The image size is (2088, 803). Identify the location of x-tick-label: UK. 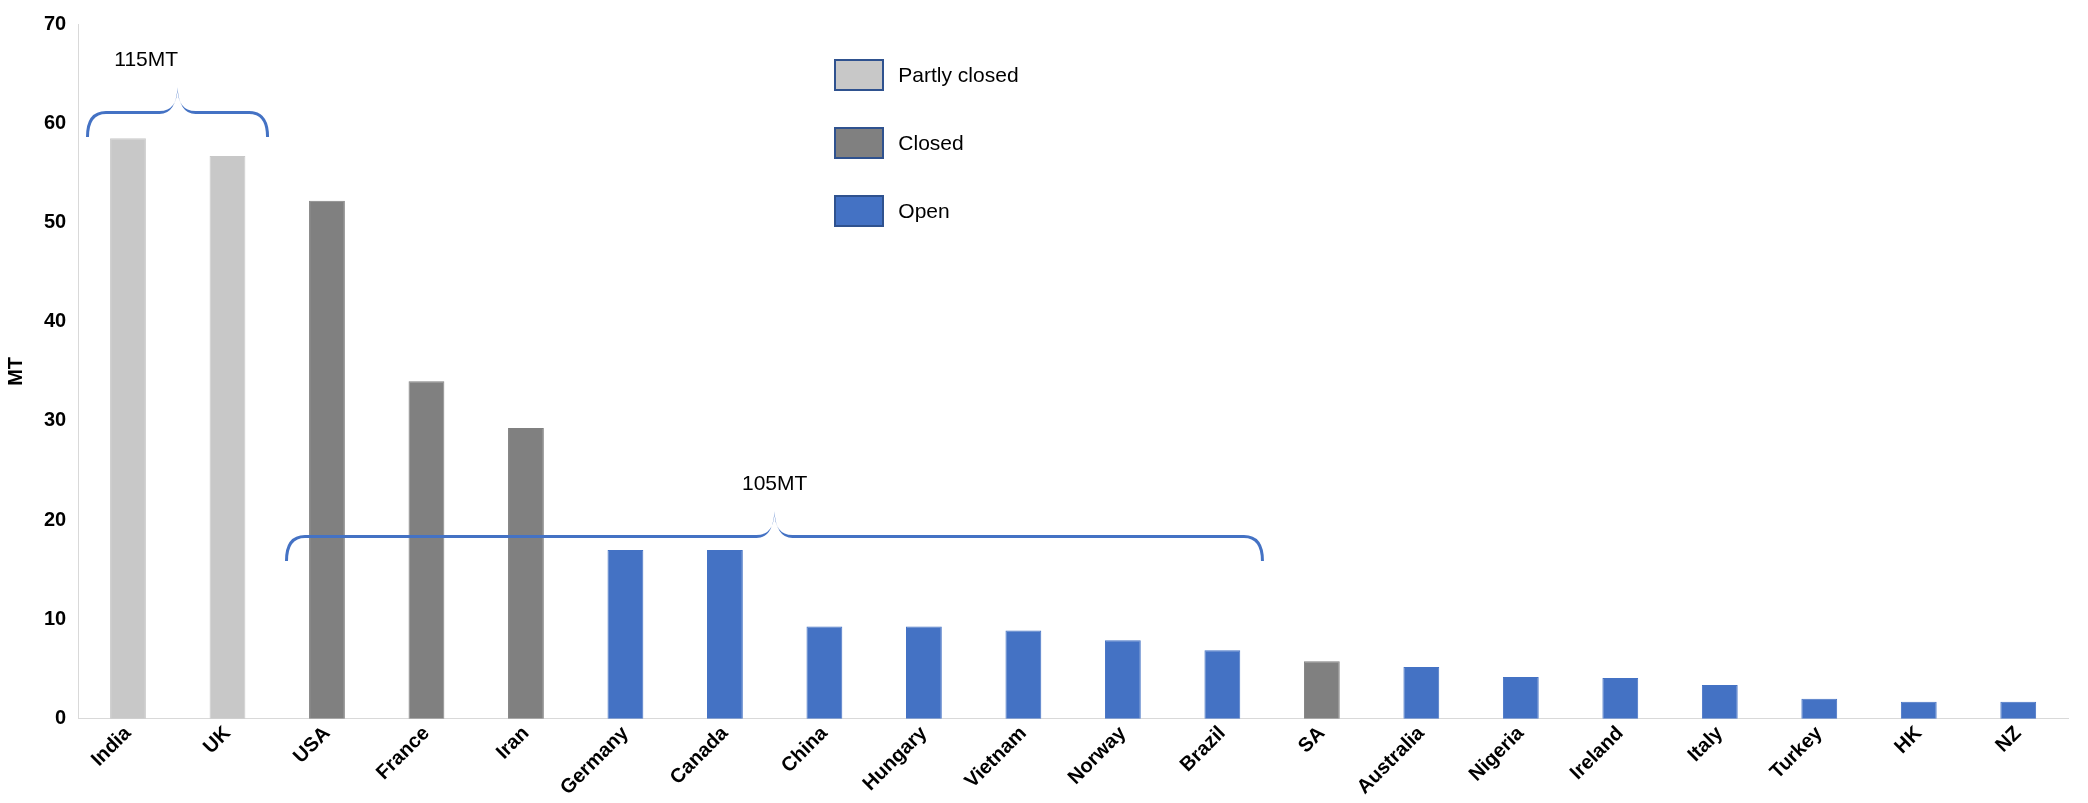
(216, 739).